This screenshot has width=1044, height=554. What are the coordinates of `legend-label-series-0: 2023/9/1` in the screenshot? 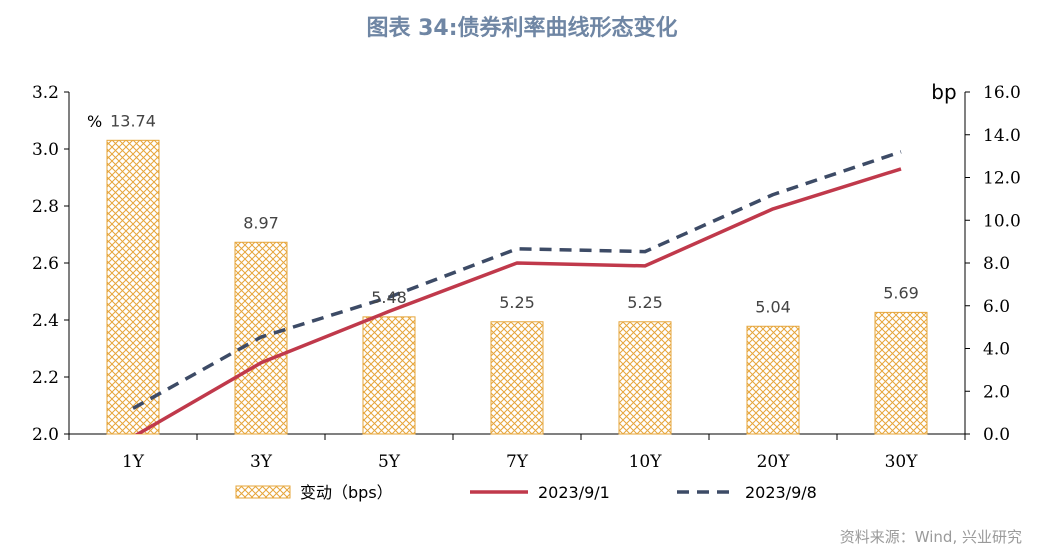 It's located at (574, 492).